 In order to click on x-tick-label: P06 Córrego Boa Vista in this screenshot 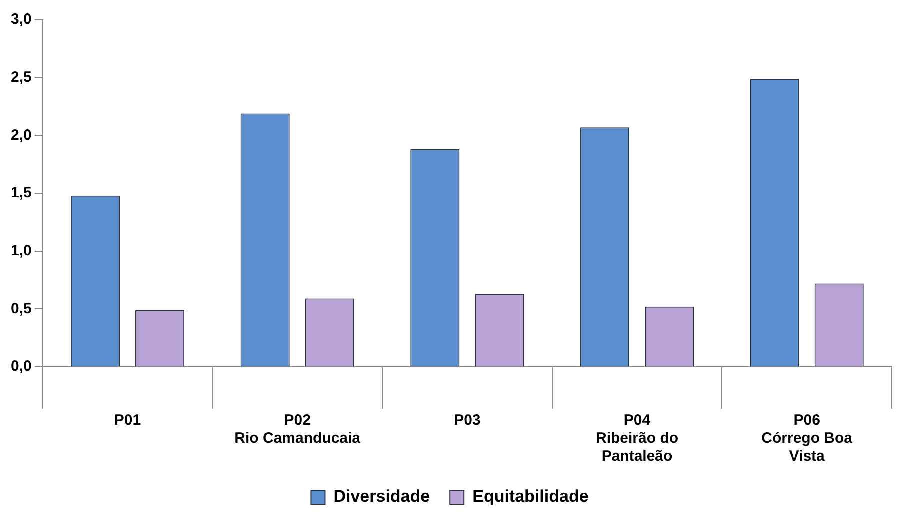, I will do `click(808, 439)`.